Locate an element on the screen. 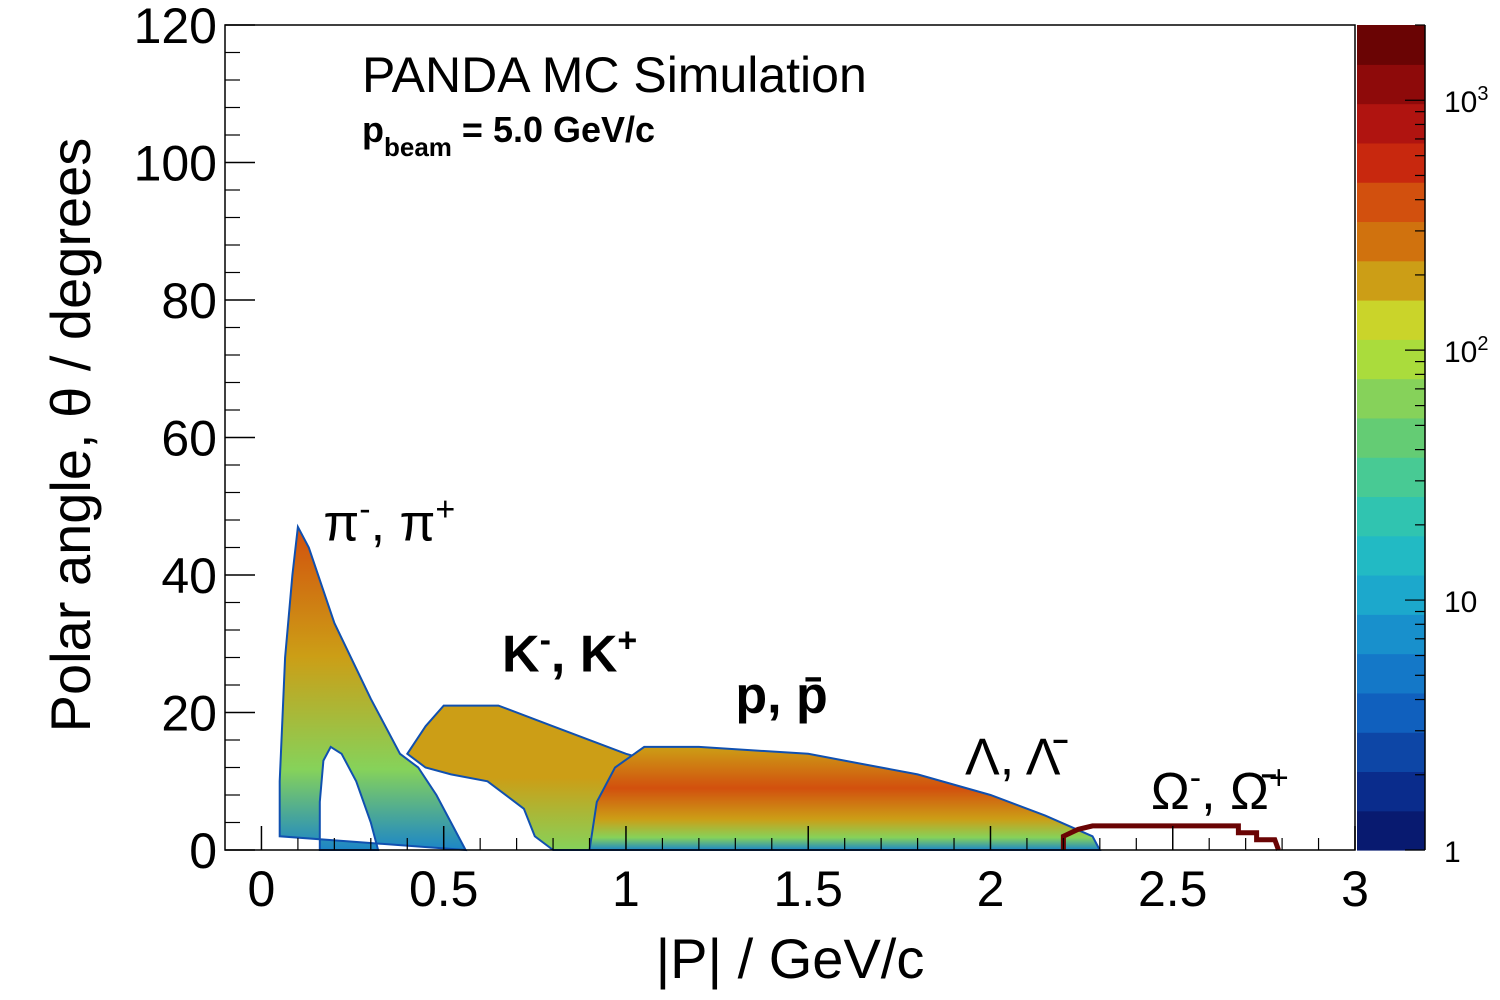  x-tick-label: 2.5 is located at coordinates (1173, 889).